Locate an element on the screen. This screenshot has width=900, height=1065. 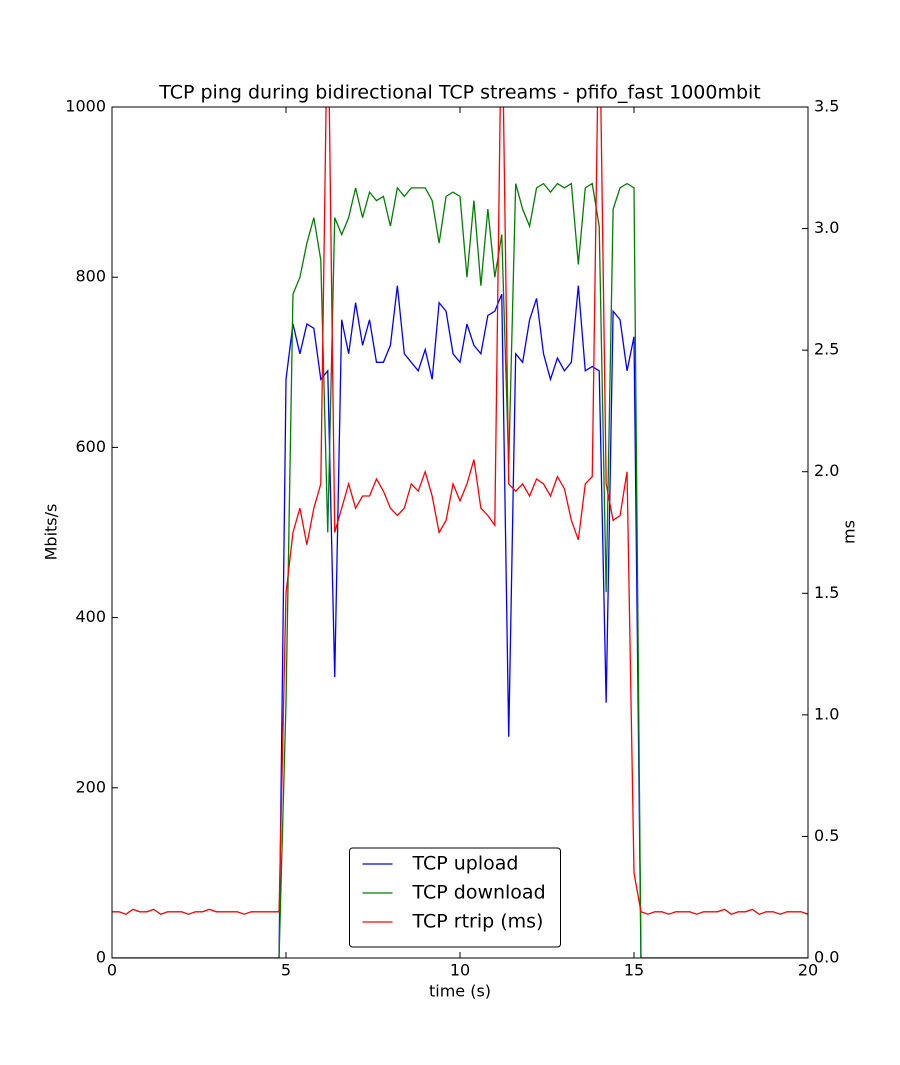
x-tick-label: 15 is located at coordinates (634, 970).